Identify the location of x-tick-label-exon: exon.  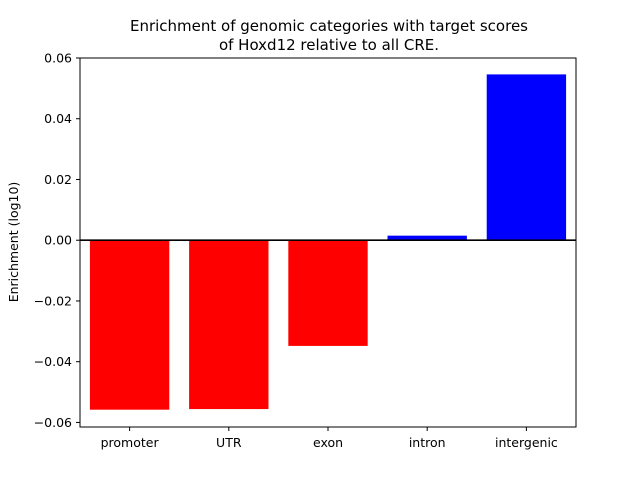
(328, 442).